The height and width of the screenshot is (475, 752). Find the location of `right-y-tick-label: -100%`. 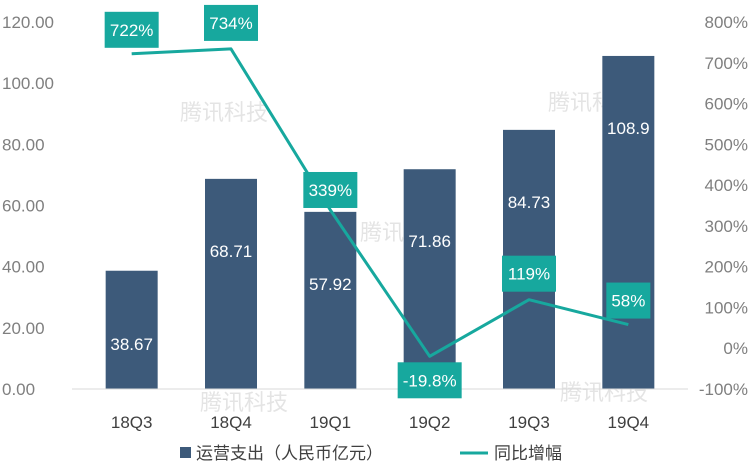

right-y-tick-label: -100% is located at coordinates (723, 389).